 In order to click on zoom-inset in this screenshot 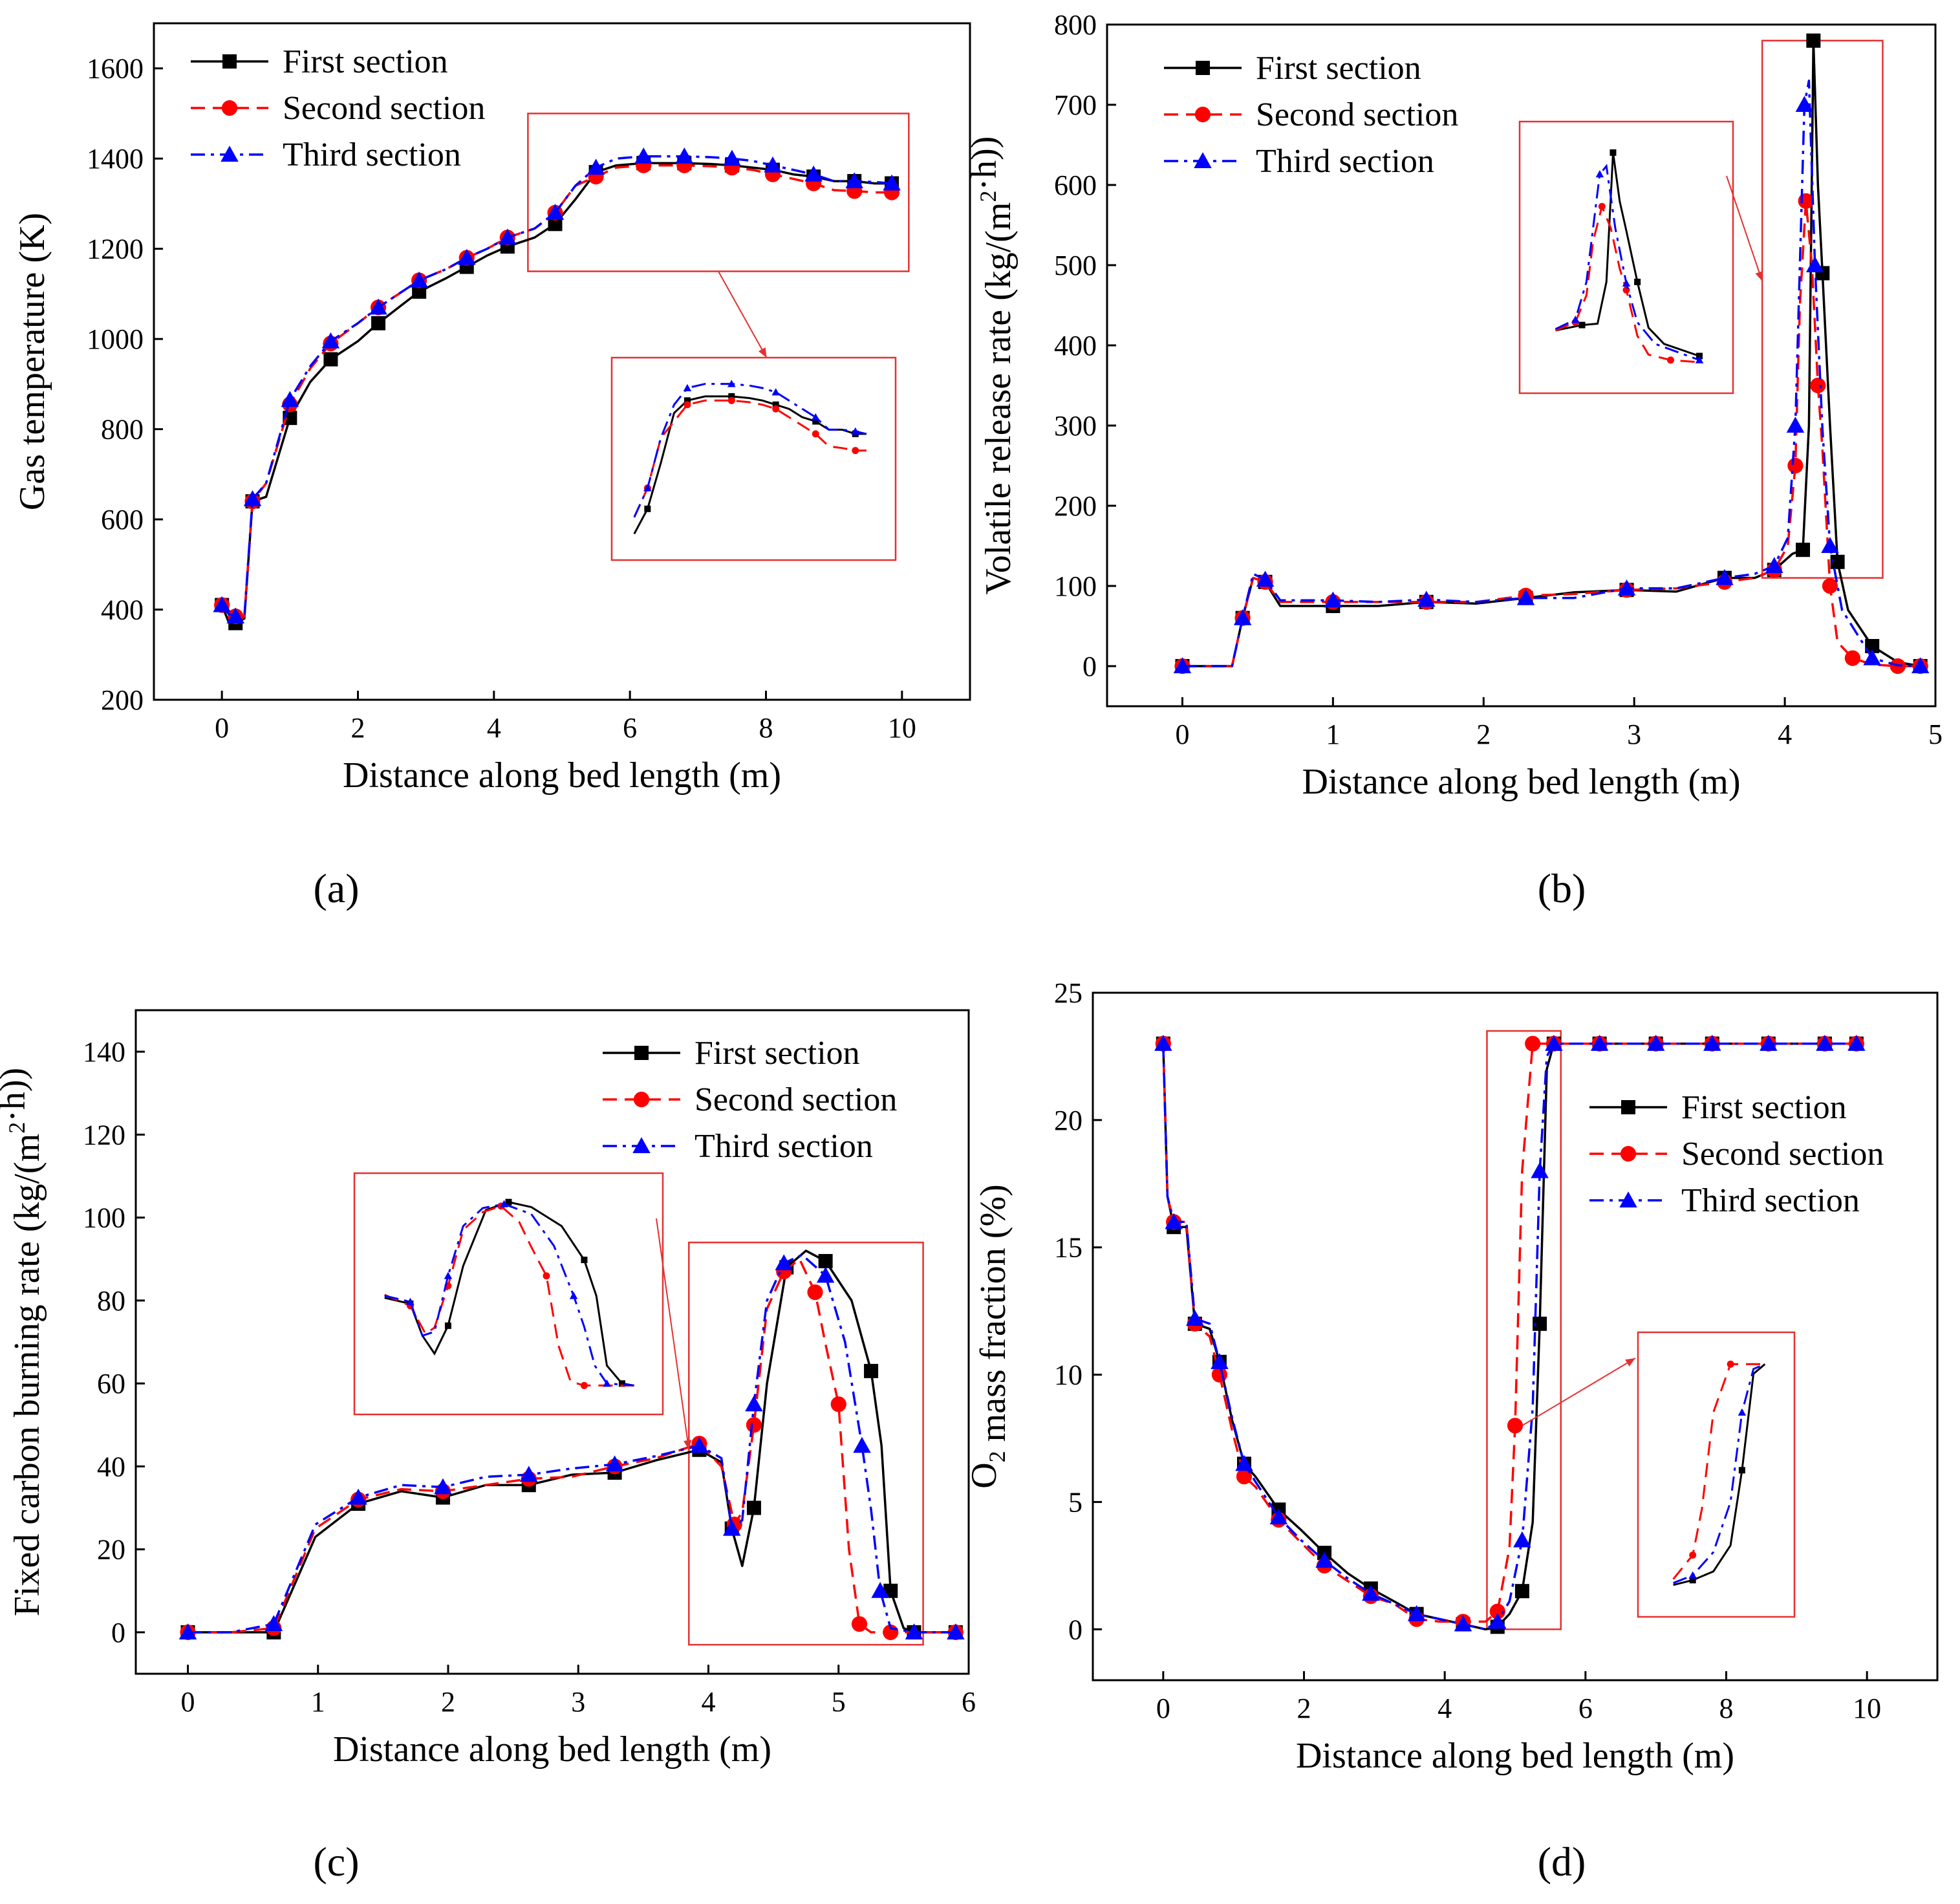, I will do `click(1716, 1474)`.